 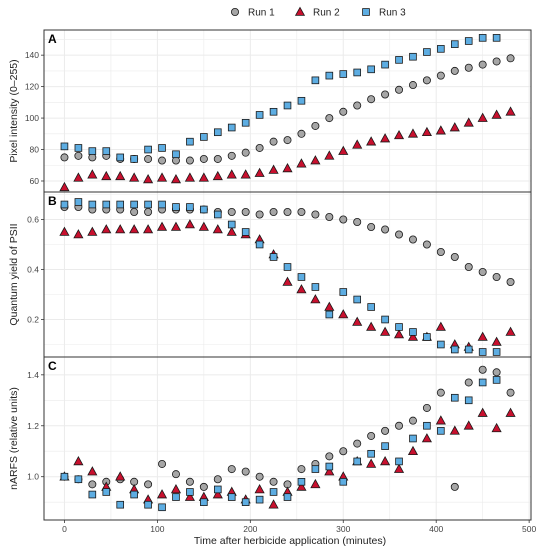 I want to click on panel-c-ytick-label: 1.2, so click(x=33, y=426).